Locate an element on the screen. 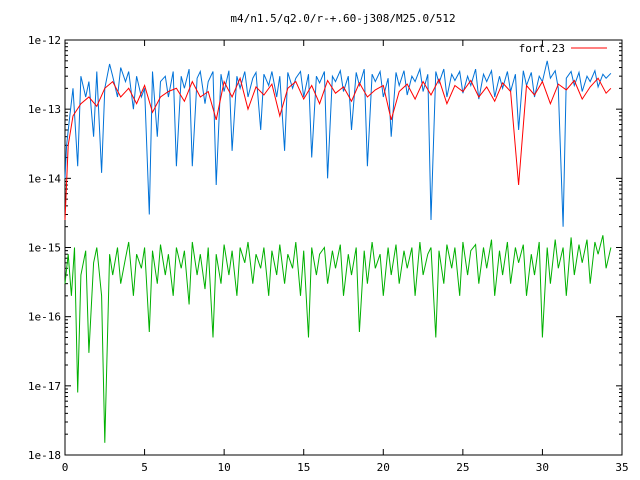 This screenshot has height=480, width=640. y-tick-label: 1e-14 is located at coordinates (44, 178).